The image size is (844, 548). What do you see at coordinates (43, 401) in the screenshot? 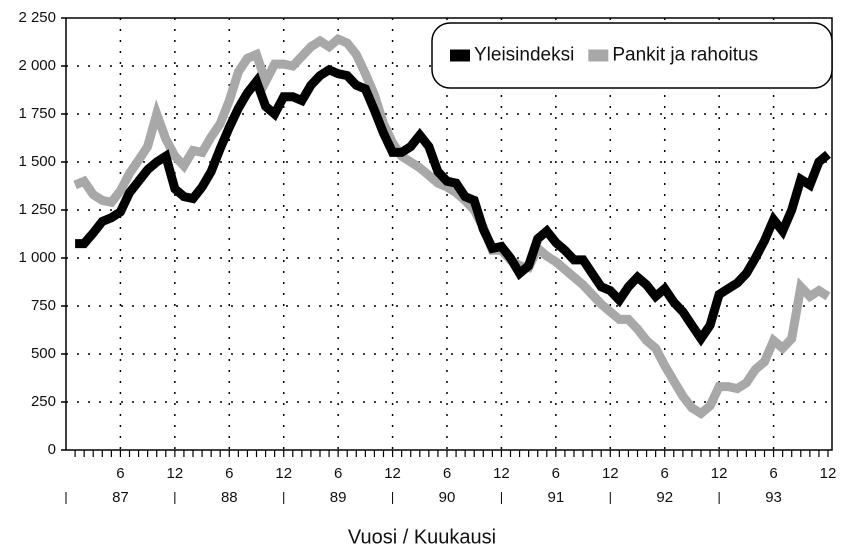
I see `y-tick-label: 250` at bounding box center [43, 401].